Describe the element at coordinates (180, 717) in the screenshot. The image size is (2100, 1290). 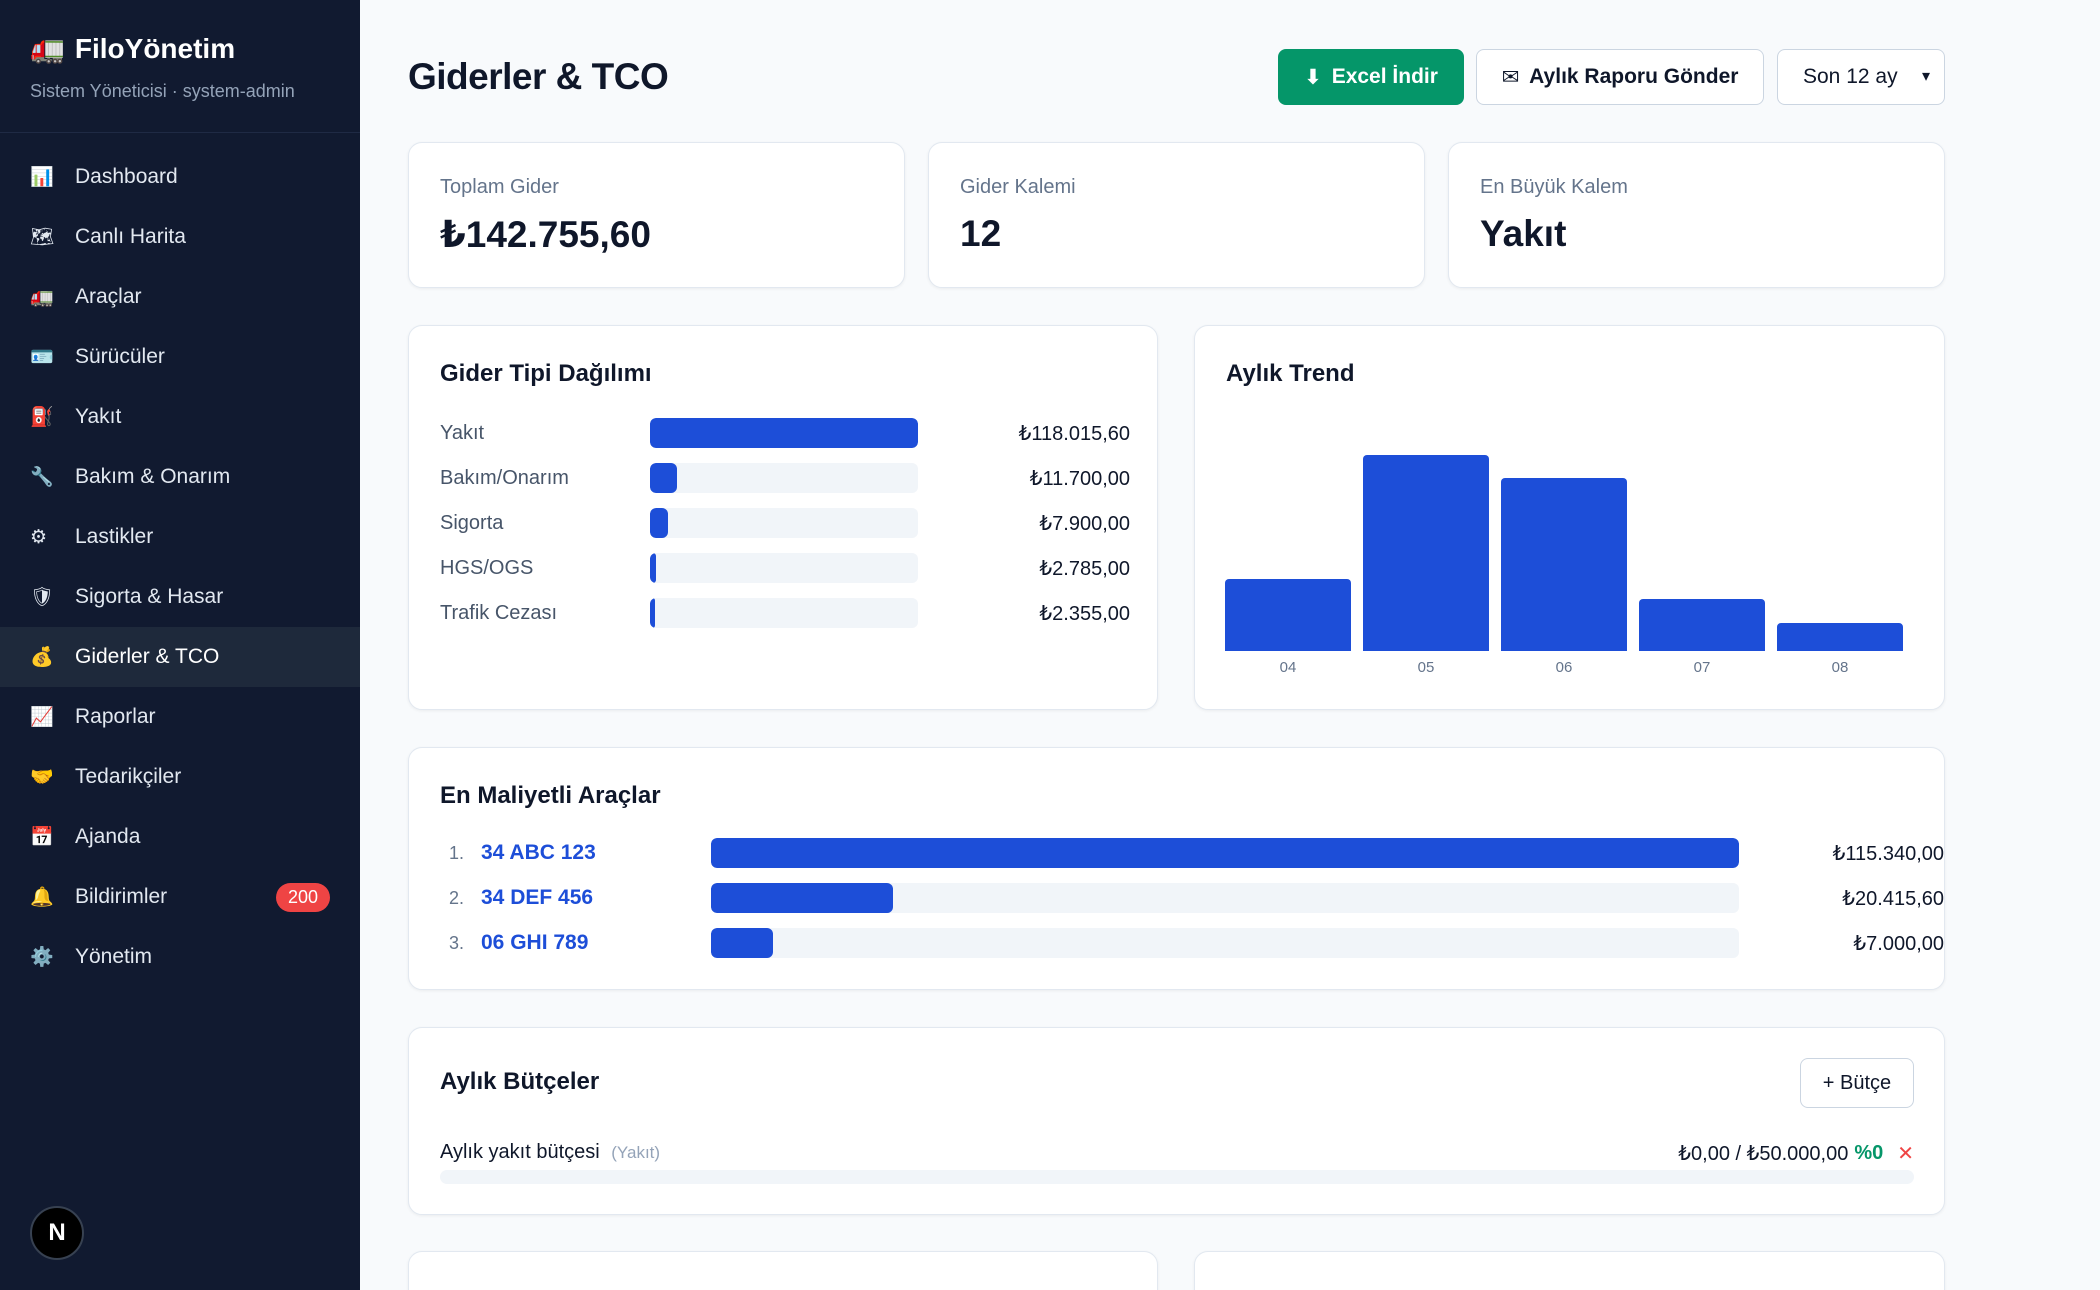
I see `sidebar-item-raporlar: 📈 Raporlar` at that location.